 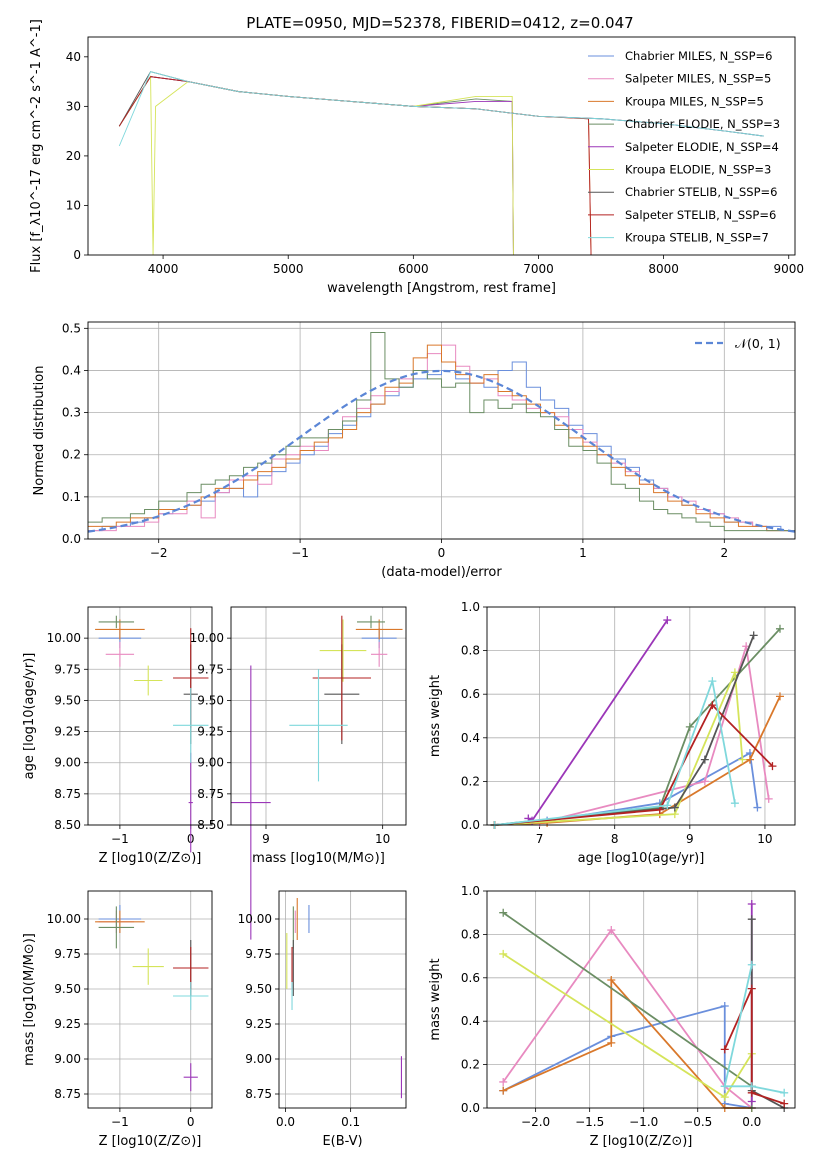 I want to click on x-tick-label: 8, so click(x=615, y=839).